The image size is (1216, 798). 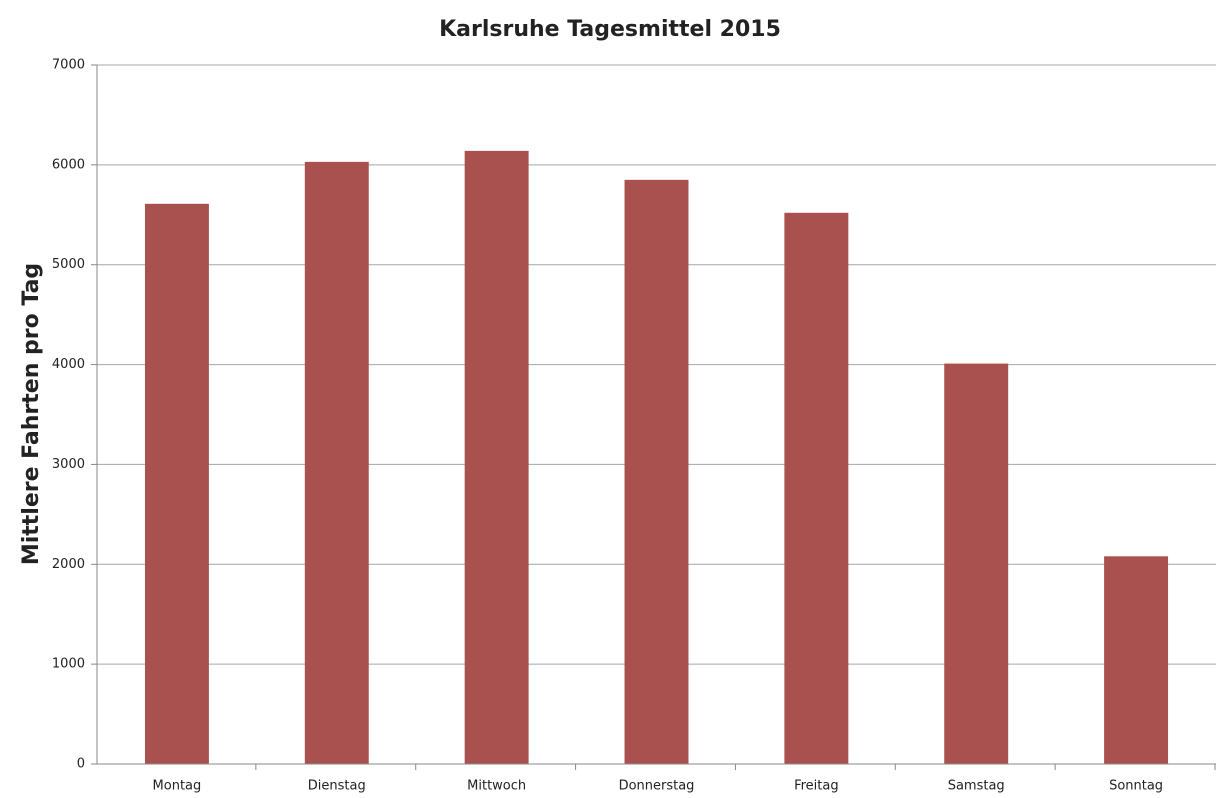 What do you see at coordinates (976, 786) in the screenshot?
I see `x-tick-label: Samstag` at bounding box center [976, 786].